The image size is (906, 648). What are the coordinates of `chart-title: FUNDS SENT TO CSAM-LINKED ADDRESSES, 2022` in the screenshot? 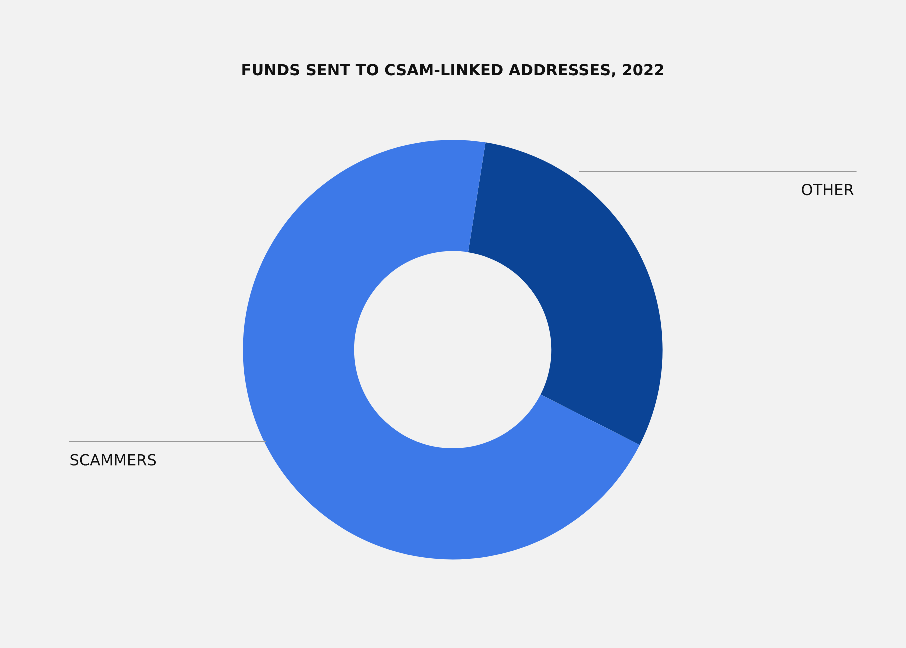 It's located at (453, 71).